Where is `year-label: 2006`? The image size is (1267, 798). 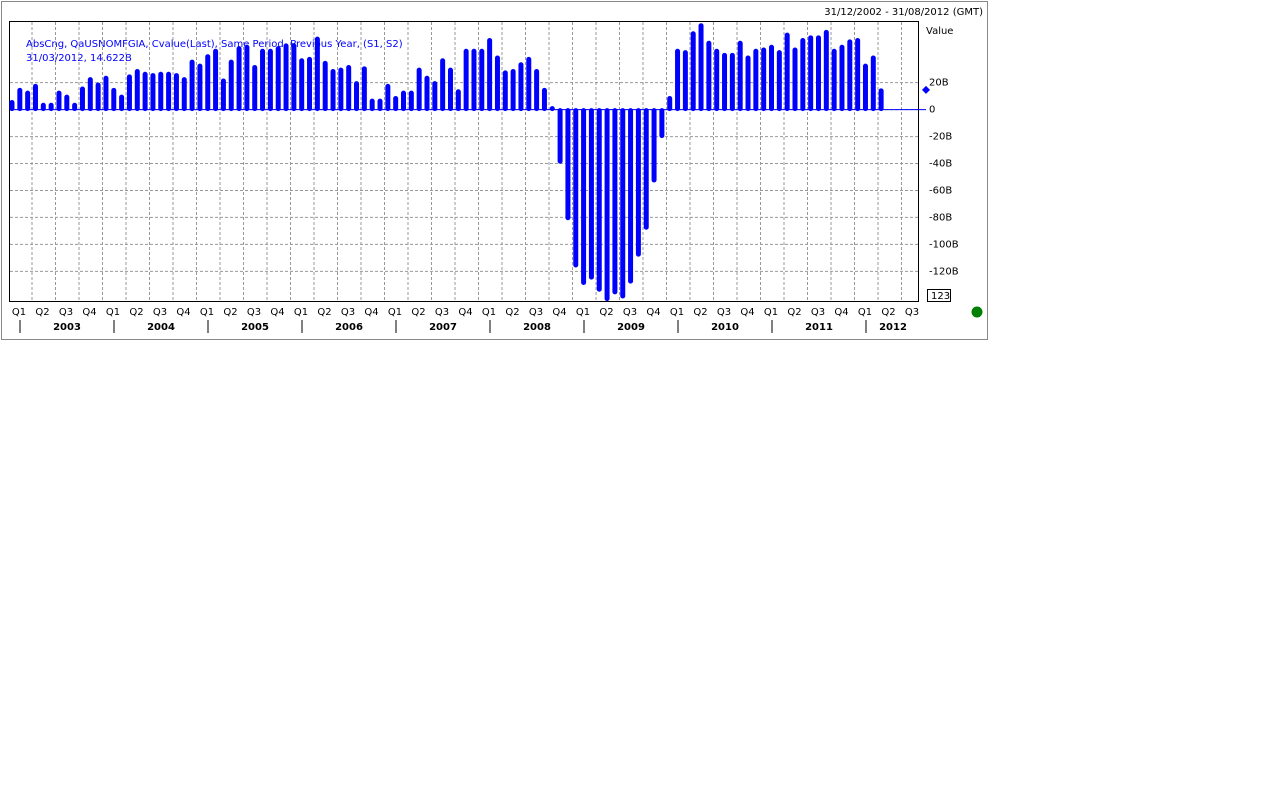 year-label: 2006 is located at coordinates (349, 327).